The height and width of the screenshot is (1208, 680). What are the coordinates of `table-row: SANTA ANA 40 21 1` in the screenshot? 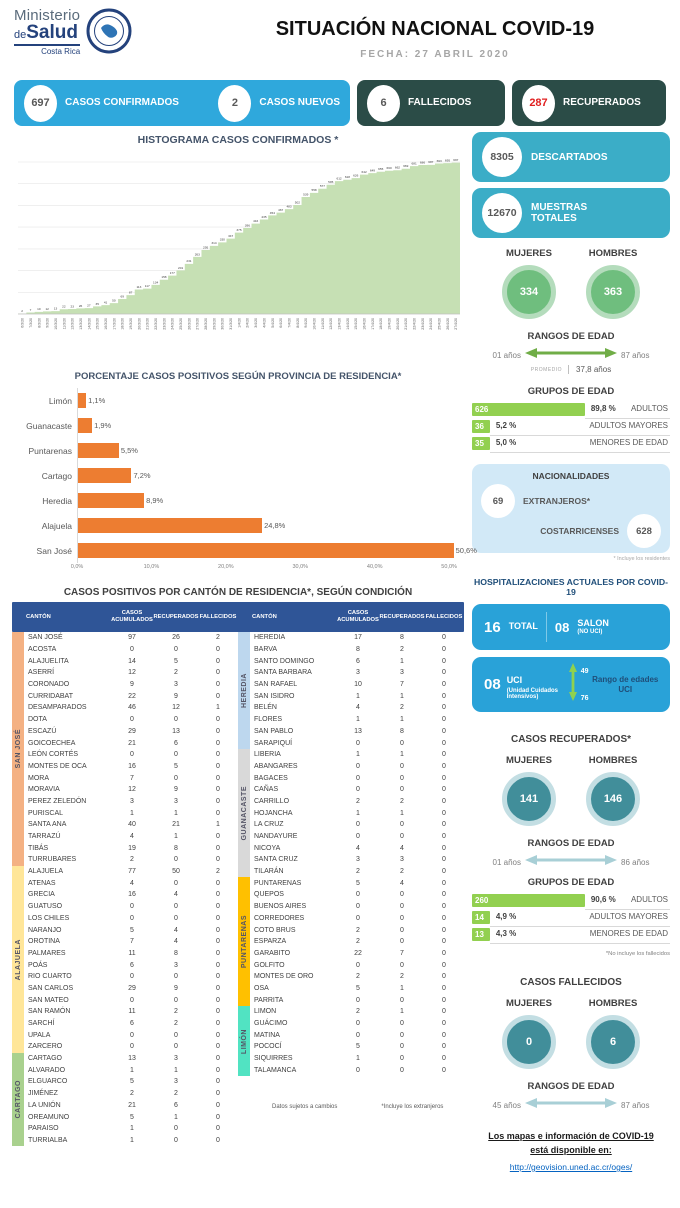 It's located at (124, 825).